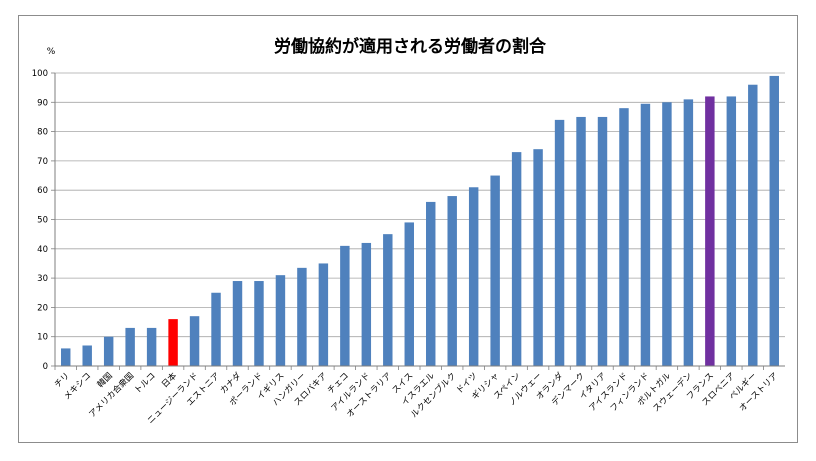 This screenshot has height=461, width=816. What do you see at coordinates (40, 74) in the screenshot?
I see `y-tick-label: 100` at bounding box center [40, 74].